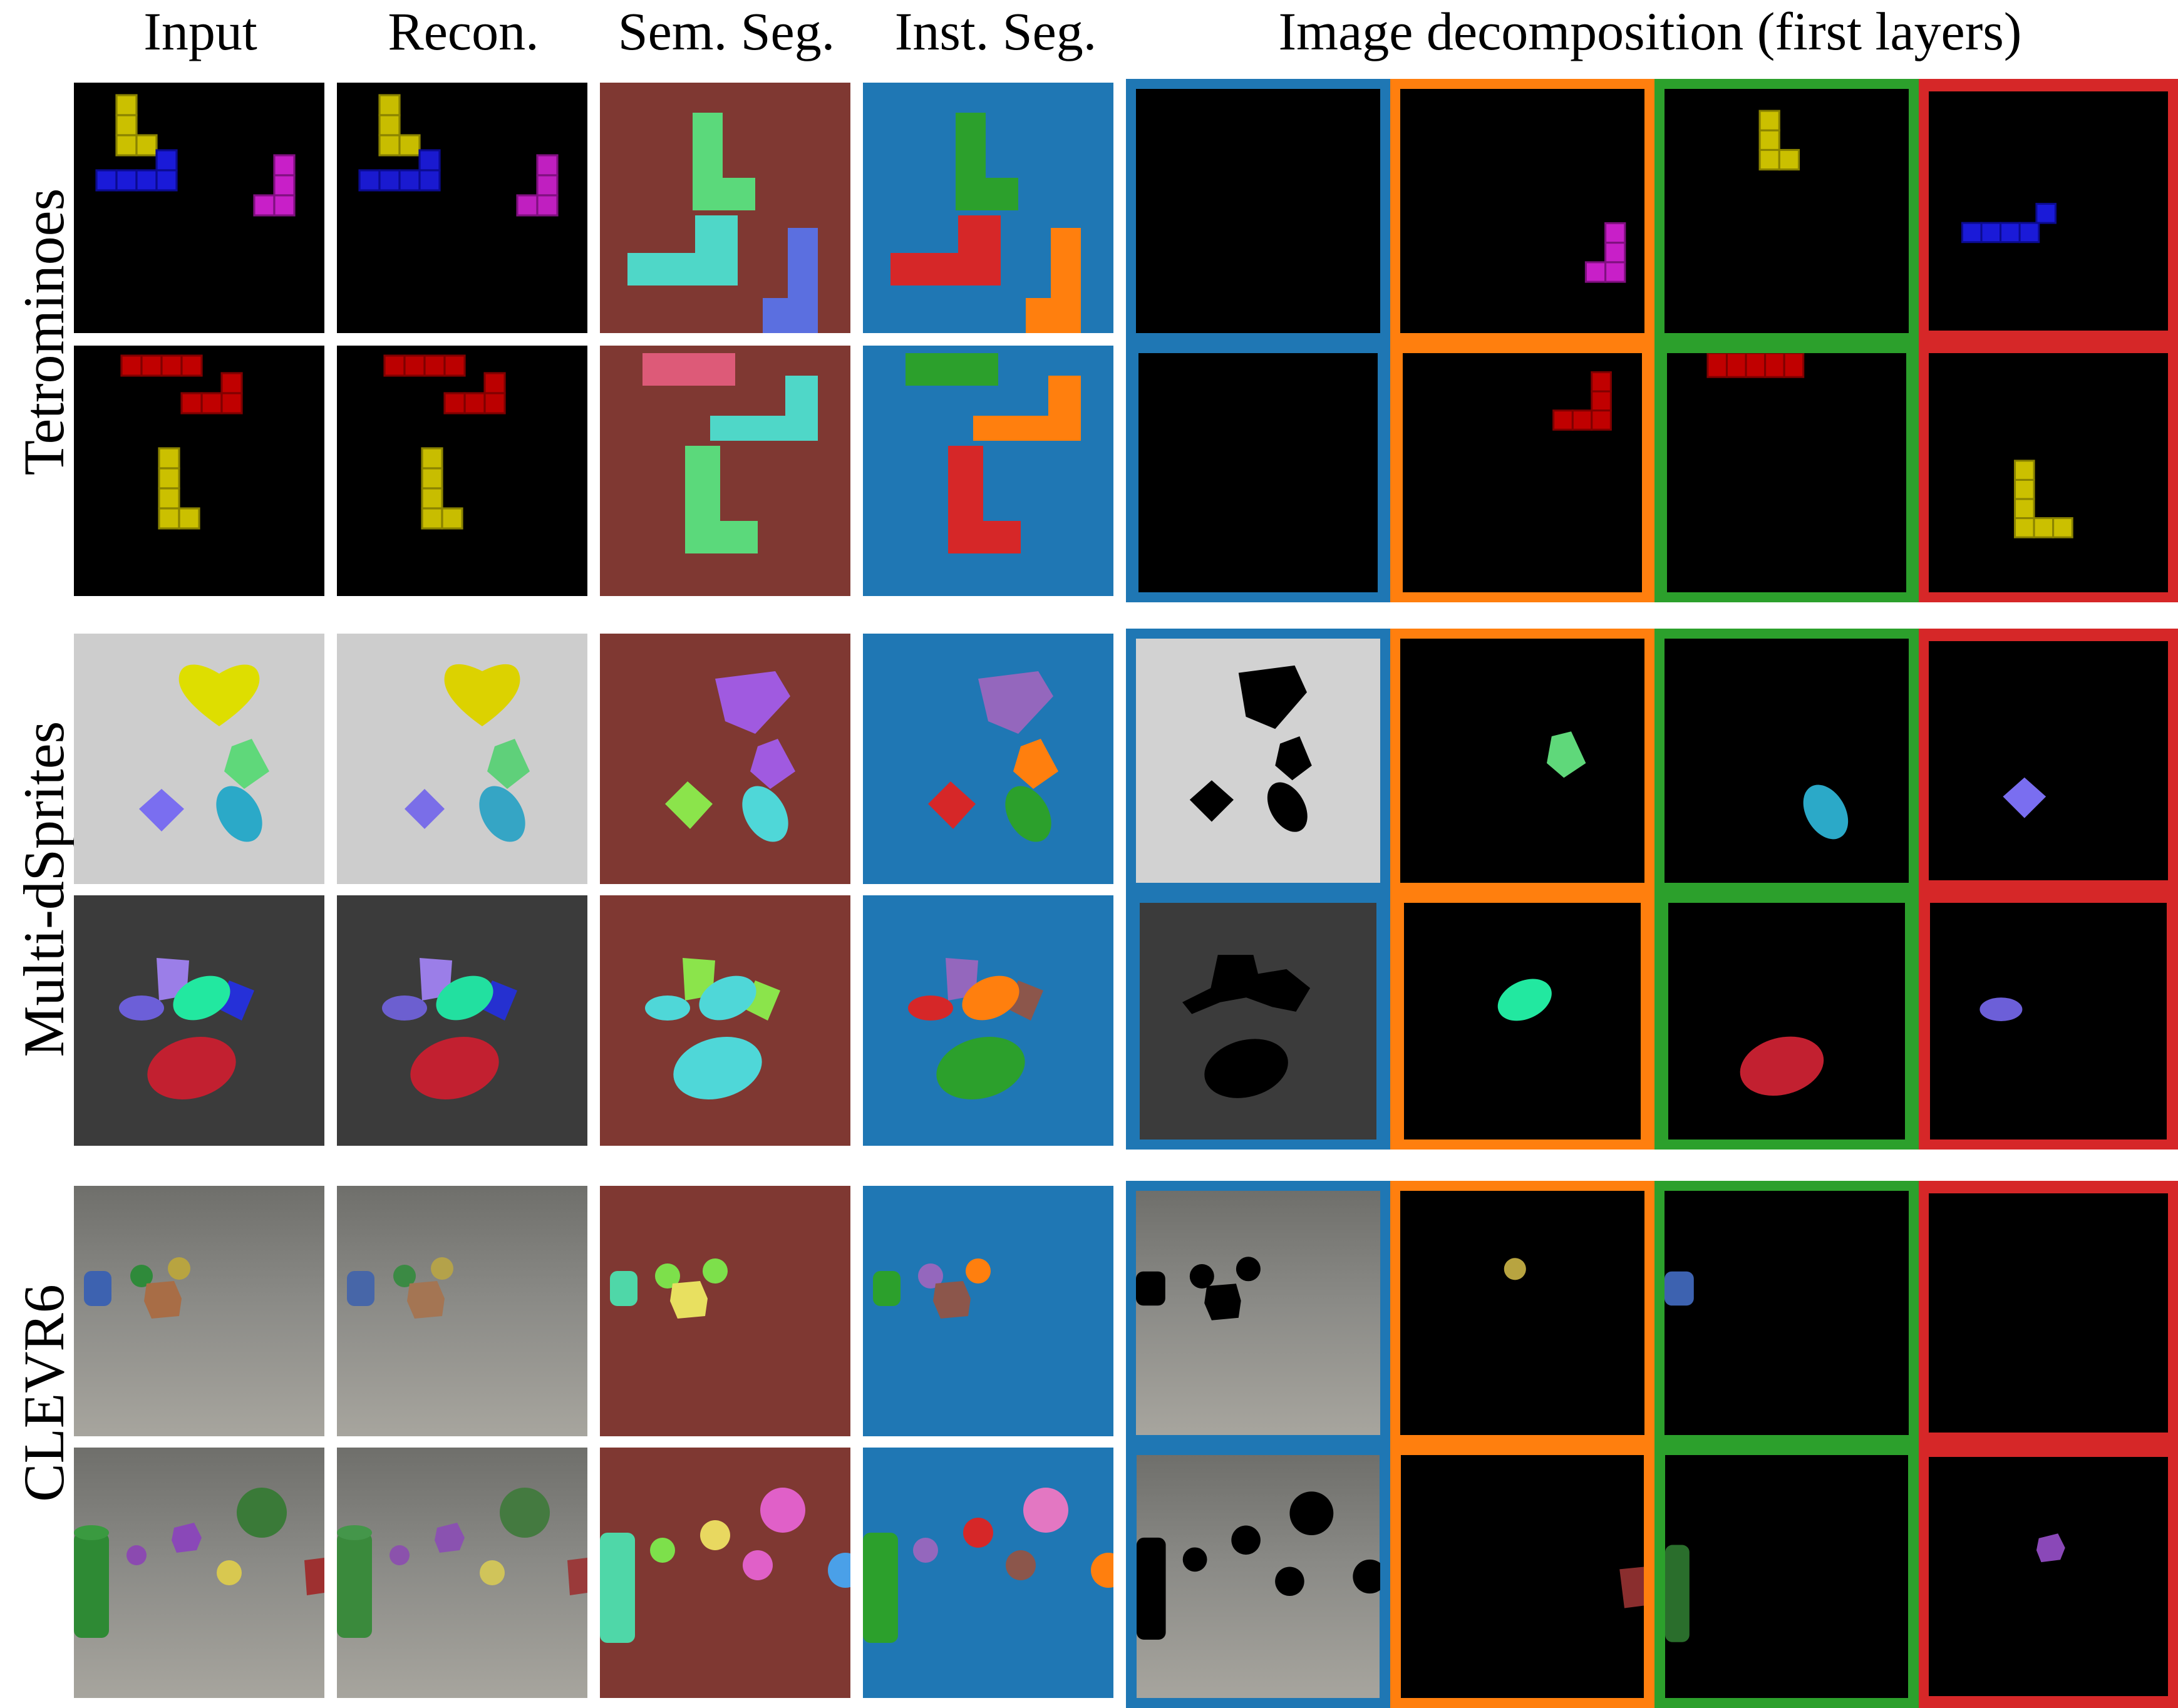 Image resolution: width=2178 pixels, height=1708 pixels. Describe the element at coordinates (988, 471) in the screenshot. I see `tetrominoes-2-inst-seg` at that location.